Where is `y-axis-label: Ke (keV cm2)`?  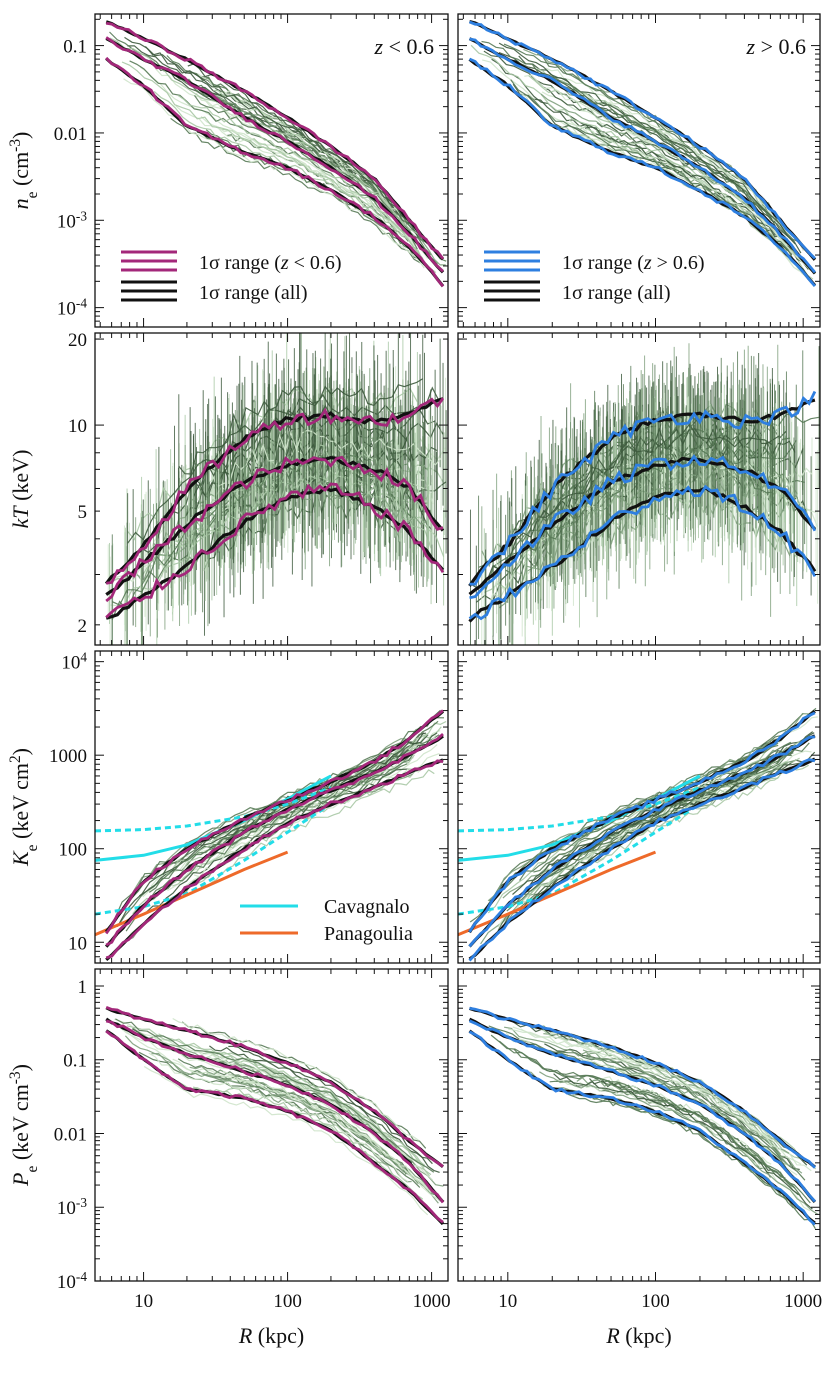 y-axis-label: Ke (keV cm2) is located at coordinates (24, 807).